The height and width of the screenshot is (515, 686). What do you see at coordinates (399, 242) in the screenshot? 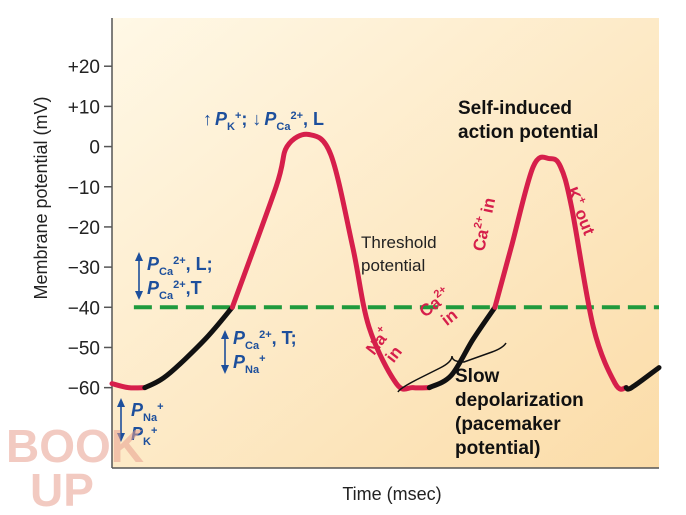
I see `threshold-label-line1: Threshold` at bounding box center [399, 242].